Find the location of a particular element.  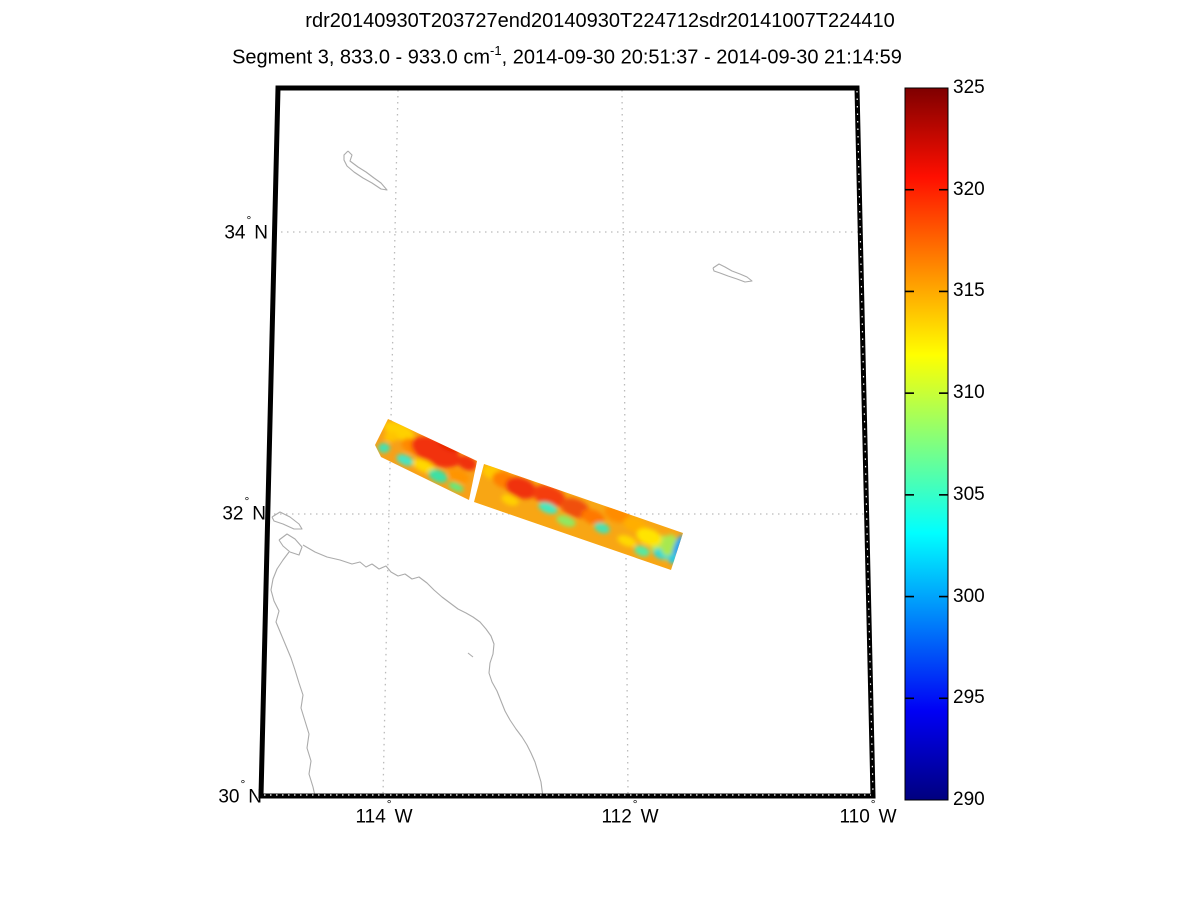

subtitle-prefix: Segment 3, 833.0 - 933.0 cm is located at coordinates (361, 57).